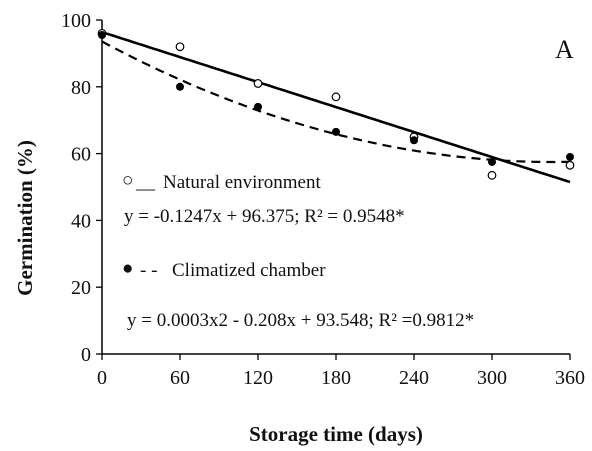 The image size is (592, 451). I want to click on equation-natural: y = -0.1247x + 96.375; R² = 0.9548*, so click(264, 216).